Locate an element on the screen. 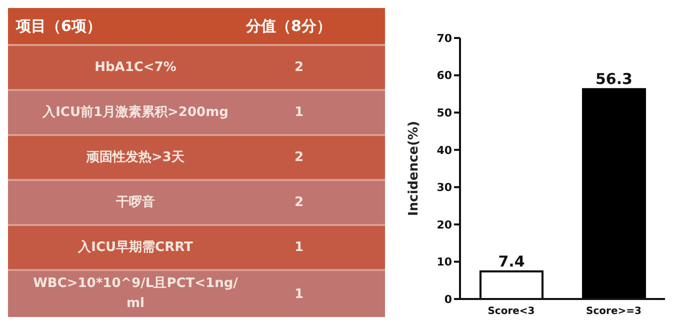 Image resolution: width=688 pixels, height=329 pixels. data-label: 7.4 is located at coordinates (511, 261).